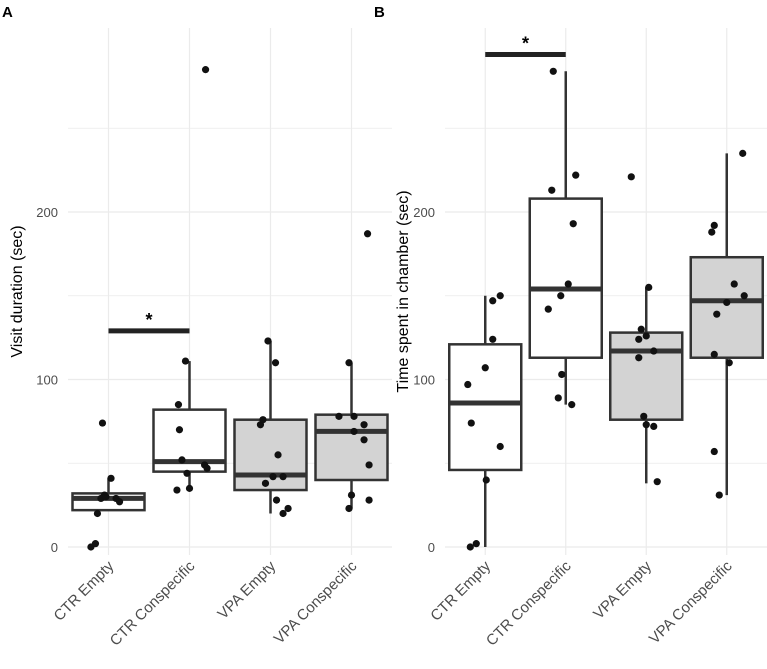 The width and height of the screenshot is (767, 669). What do you see at coordinates (403, 291) in the screenshot?
I see `y-axis-label: Time spent in chamber (sec)` at bounding box center [403, 291].